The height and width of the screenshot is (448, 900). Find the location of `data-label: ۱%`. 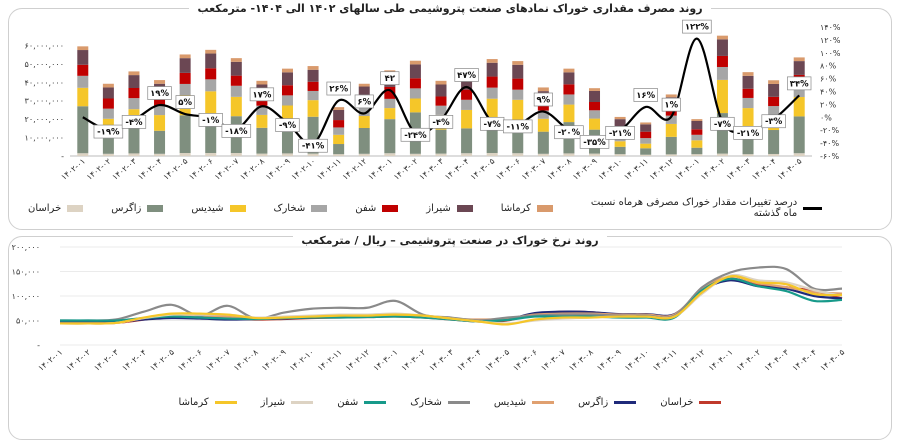

data-label: ۱% is located at coordinates (671, 106).